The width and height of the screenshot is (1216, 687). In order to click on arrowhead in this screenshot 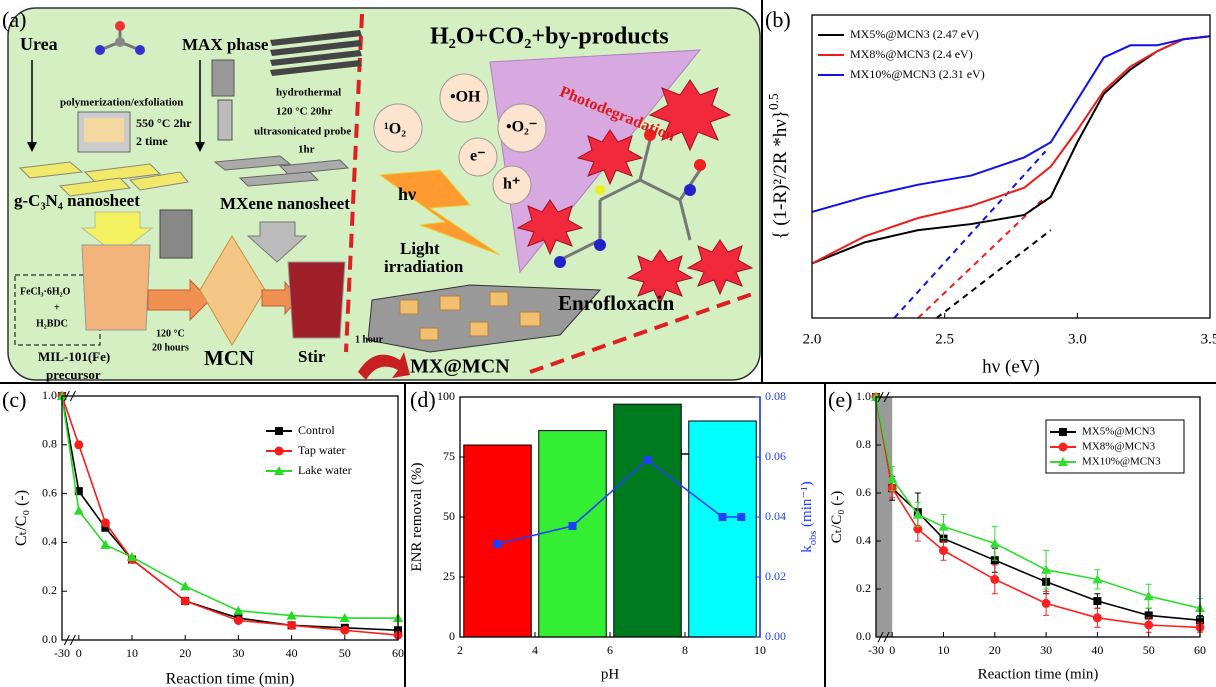, I will do `click(200, 147)`.